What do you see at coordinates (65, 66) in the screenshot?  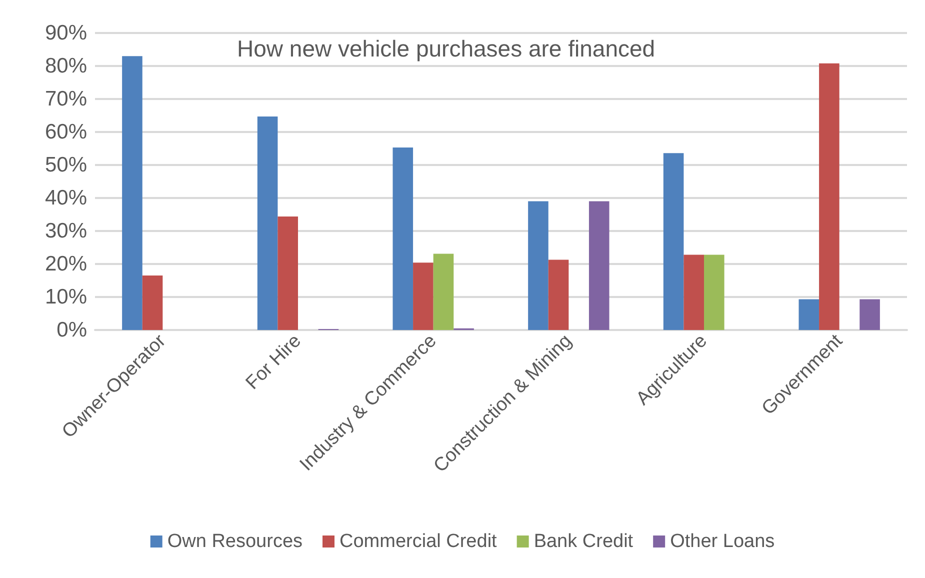 I see `y-tick-label: 80%` at bounding box center [65, 66].